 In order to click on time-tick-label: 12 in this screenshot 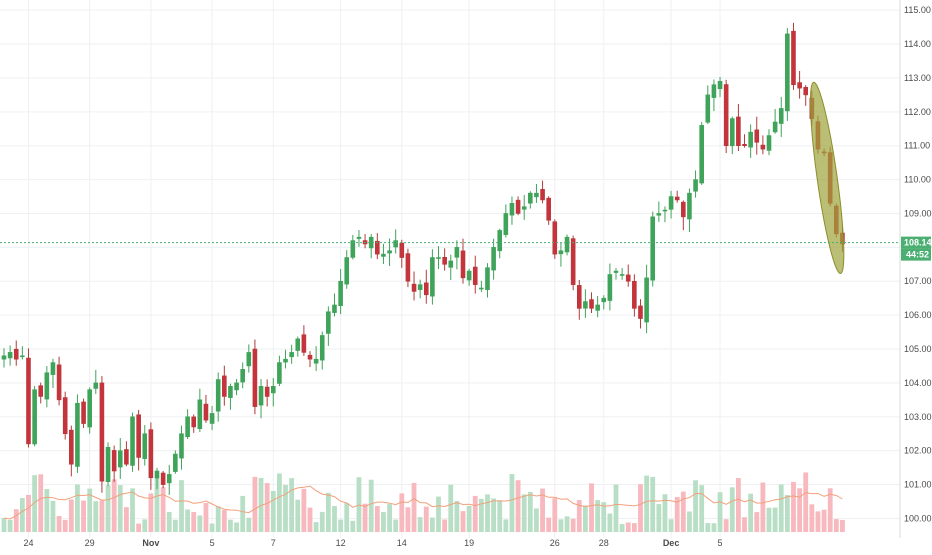, I will do `click(341, 543)`.